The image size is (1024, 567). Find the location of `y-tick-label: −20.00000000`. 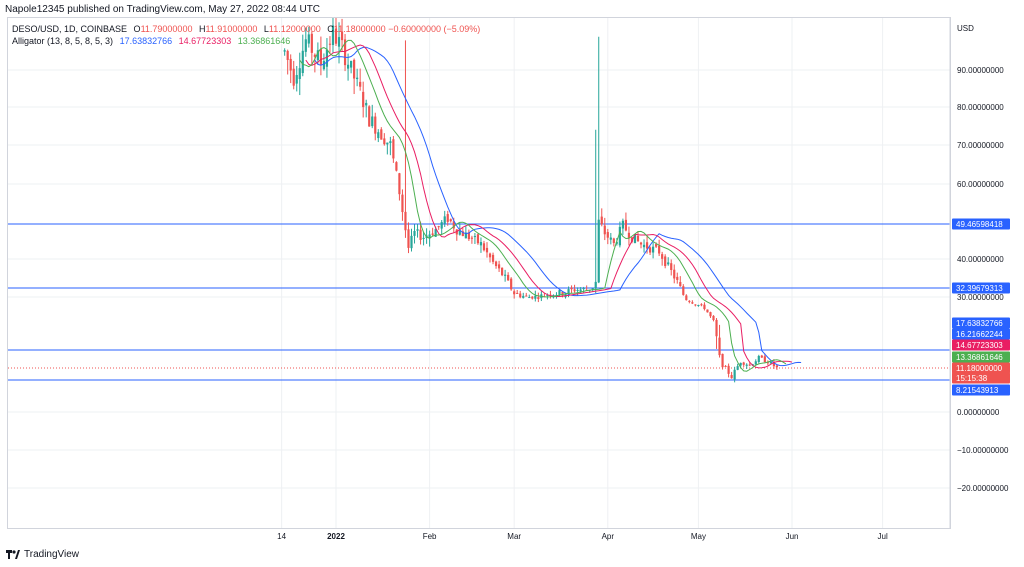

y-tick-label: −20.00000000 is located at coordinates (983, 488).